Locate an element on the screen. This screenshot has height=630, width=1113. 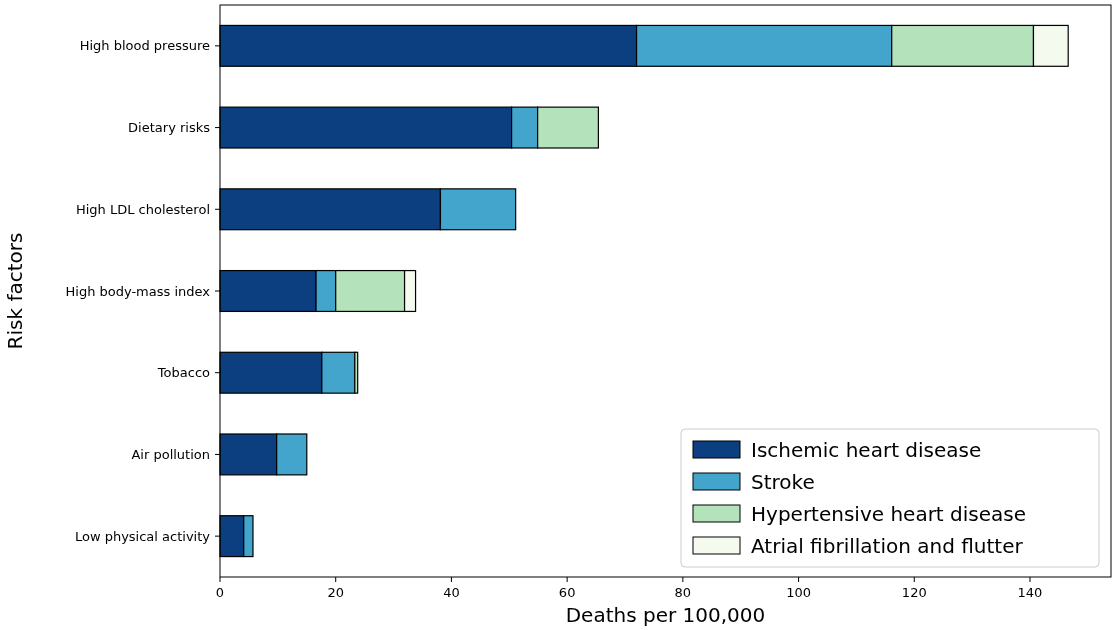
x-tick-label: 140 is located at coordinates (1030, 592).